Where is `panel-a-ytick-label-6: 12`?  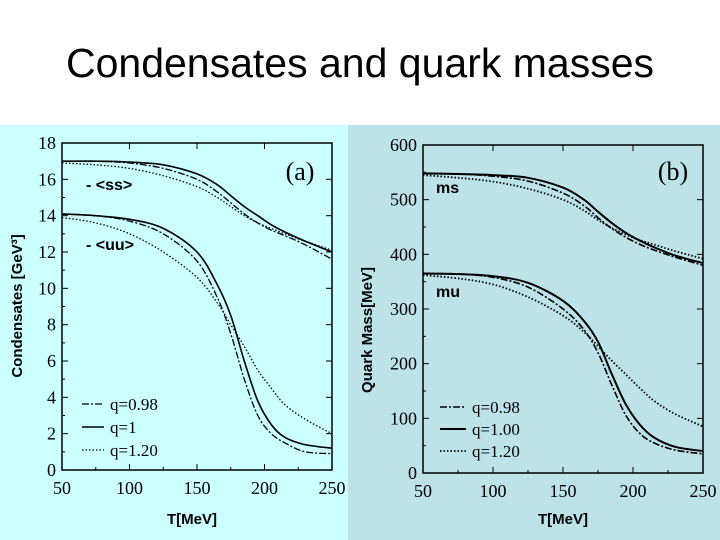
panel-a-ytick-label-6: 12 is located at coordinates (47, 252).